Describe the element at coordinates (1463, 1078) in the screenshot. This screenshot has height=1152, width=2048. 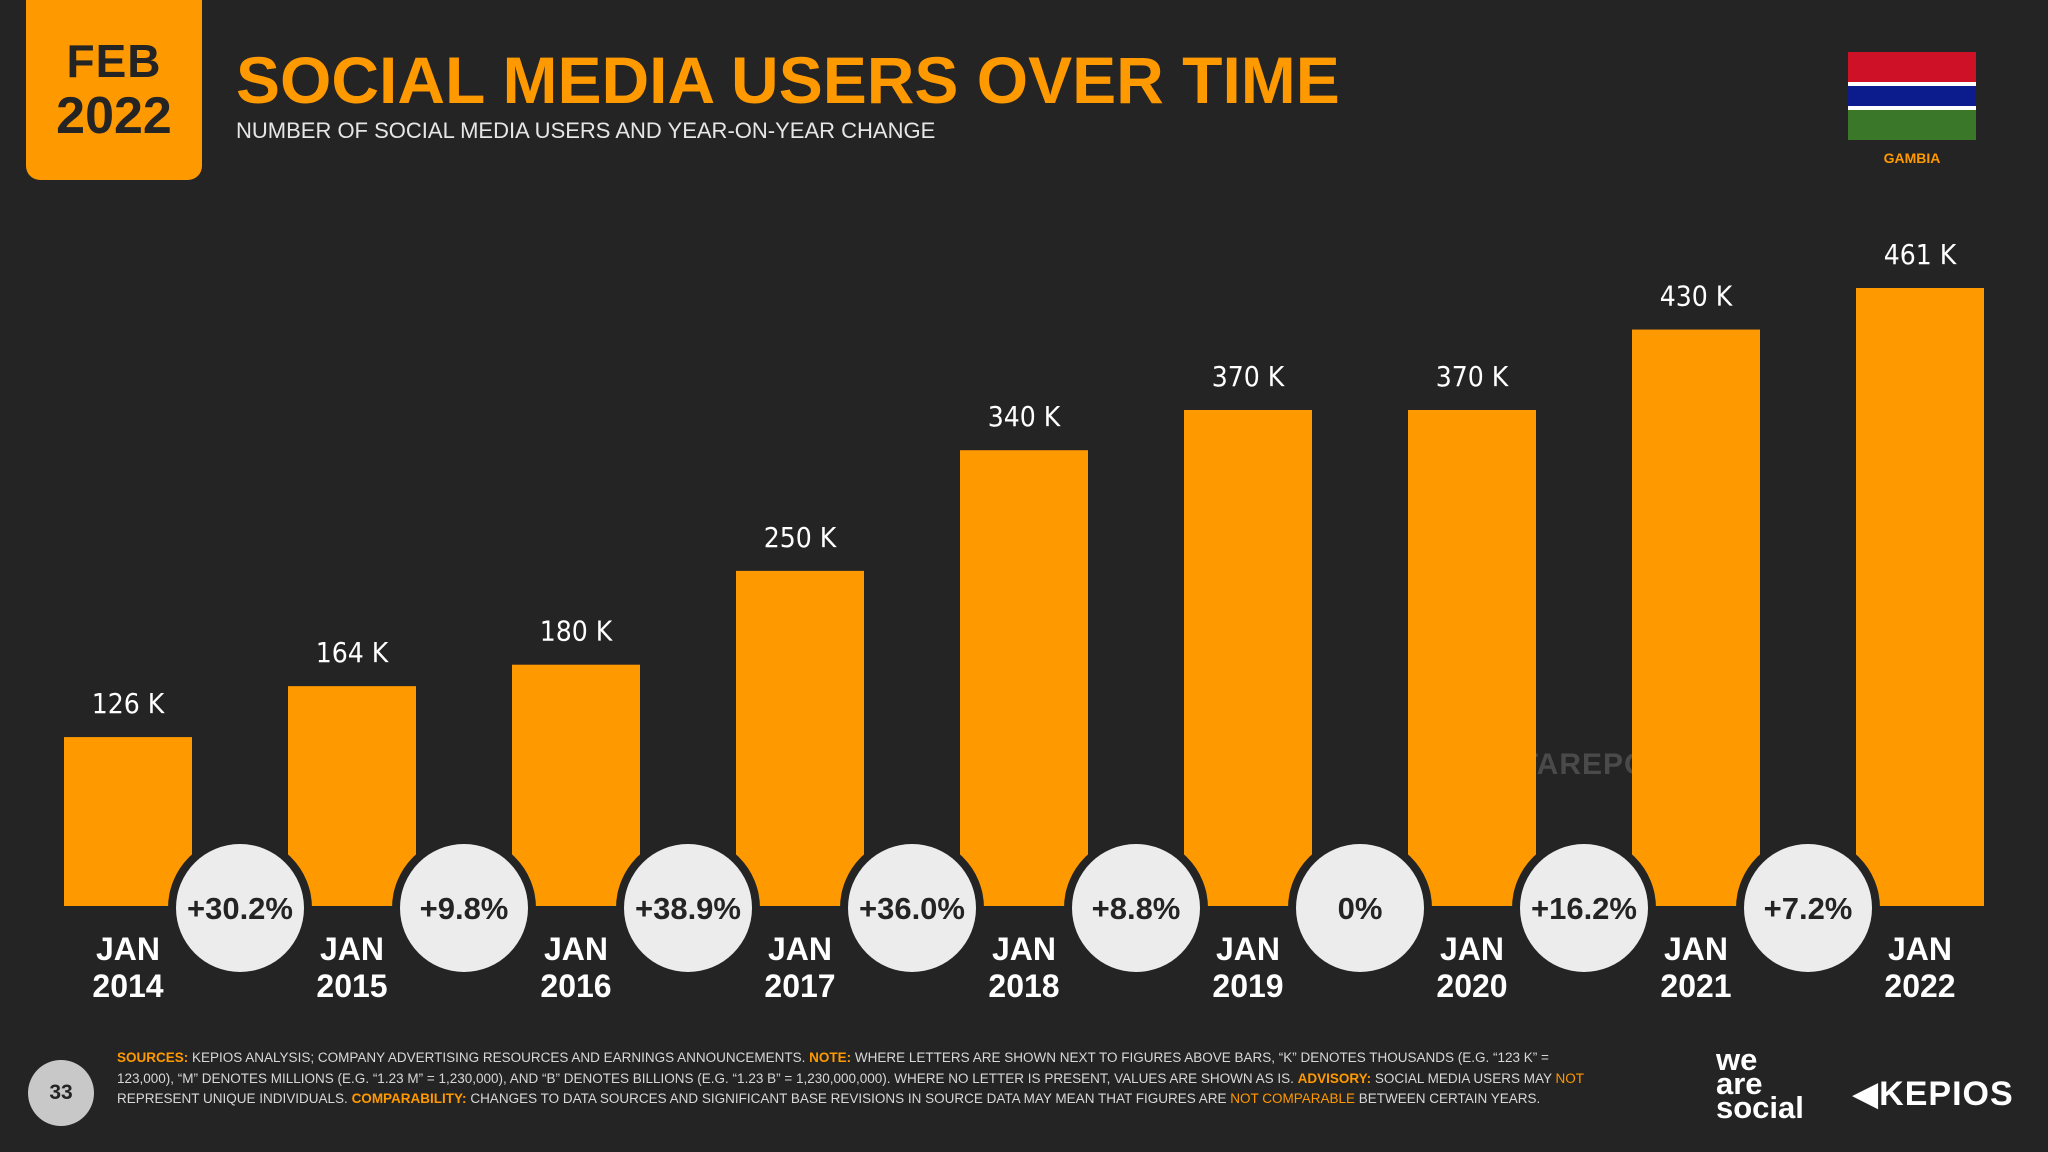
I see `advisory-text-1: SOCIAL MEDIA USERS MAY` at that location.